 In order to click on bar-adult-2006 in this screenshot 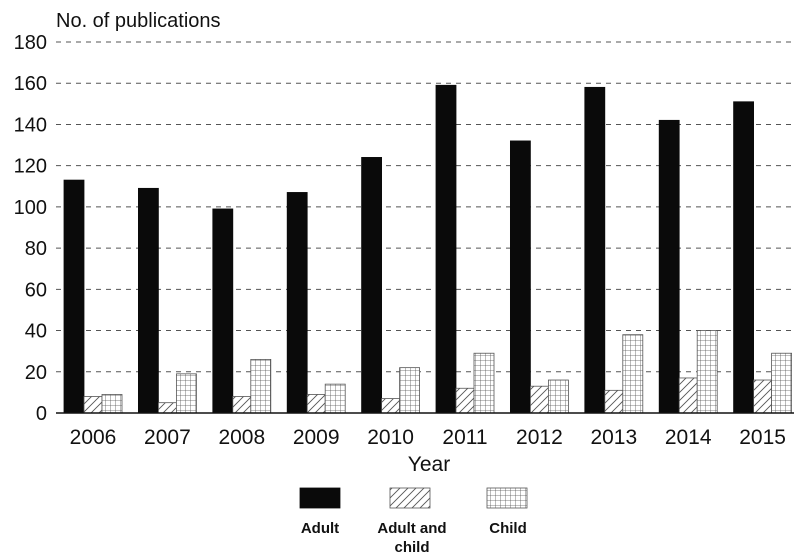, I will do `click(74, 296)`.